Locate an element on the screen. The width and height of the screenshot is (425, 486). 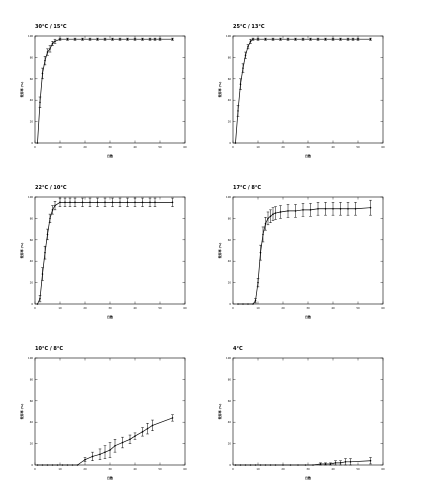
plot-frame is located at coordinates (110, 250).